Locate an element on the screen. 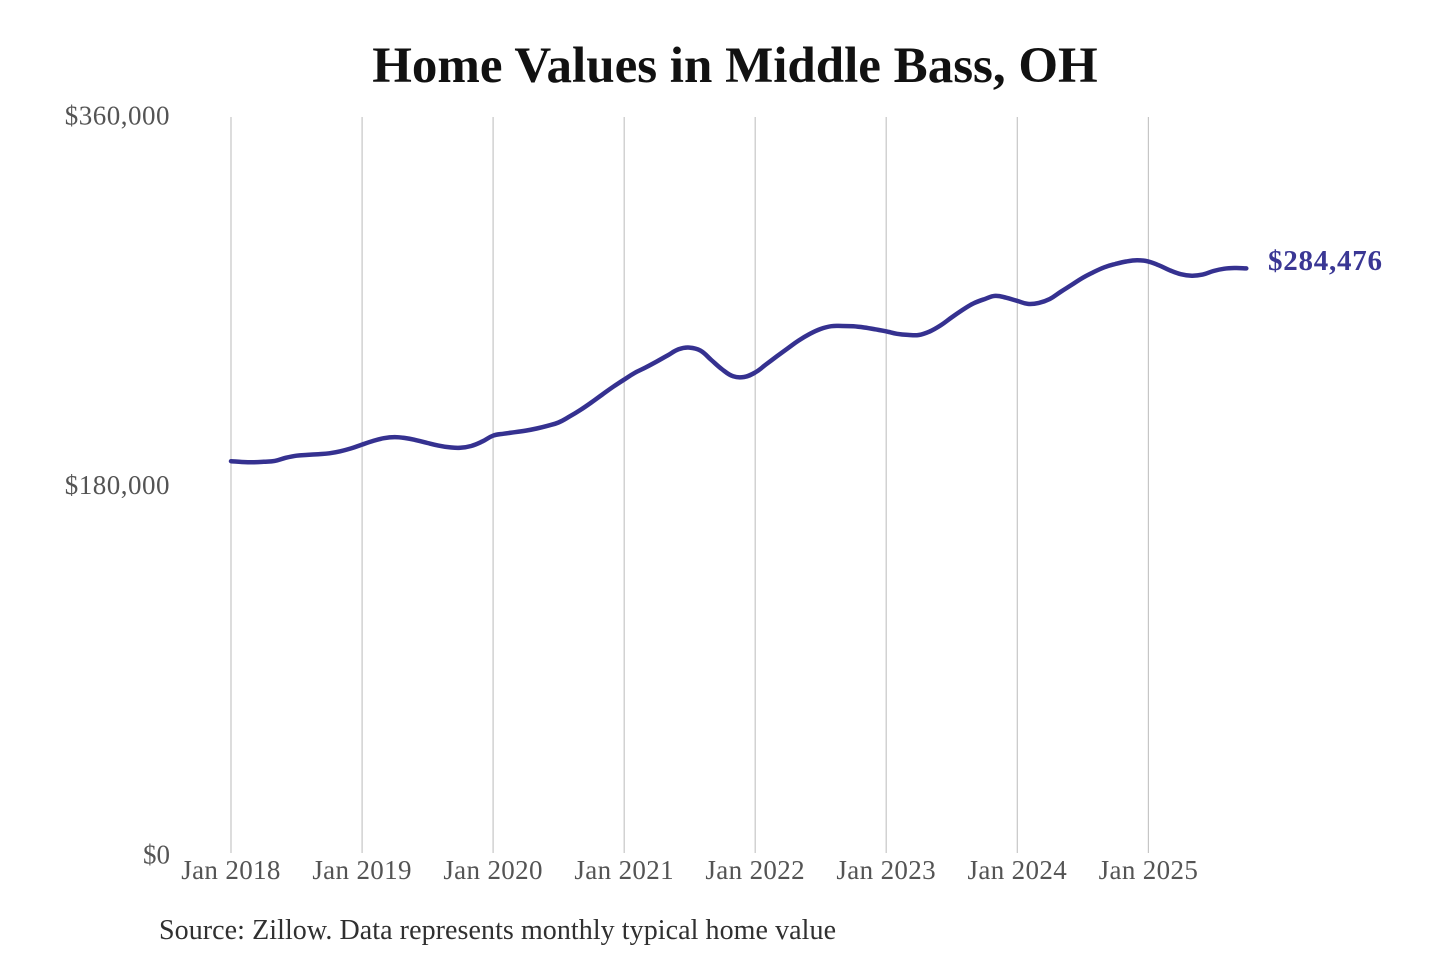 This screenshot has width=1440, height=960. svg-text: Jan 2025 is located at coordinates (1149, 870).